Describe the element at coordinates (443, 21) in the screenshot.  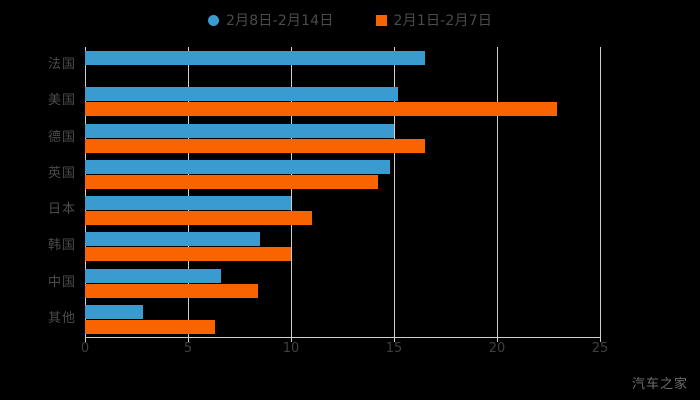
I see `legend-label-1: 2月1日-2月7日` at that location.